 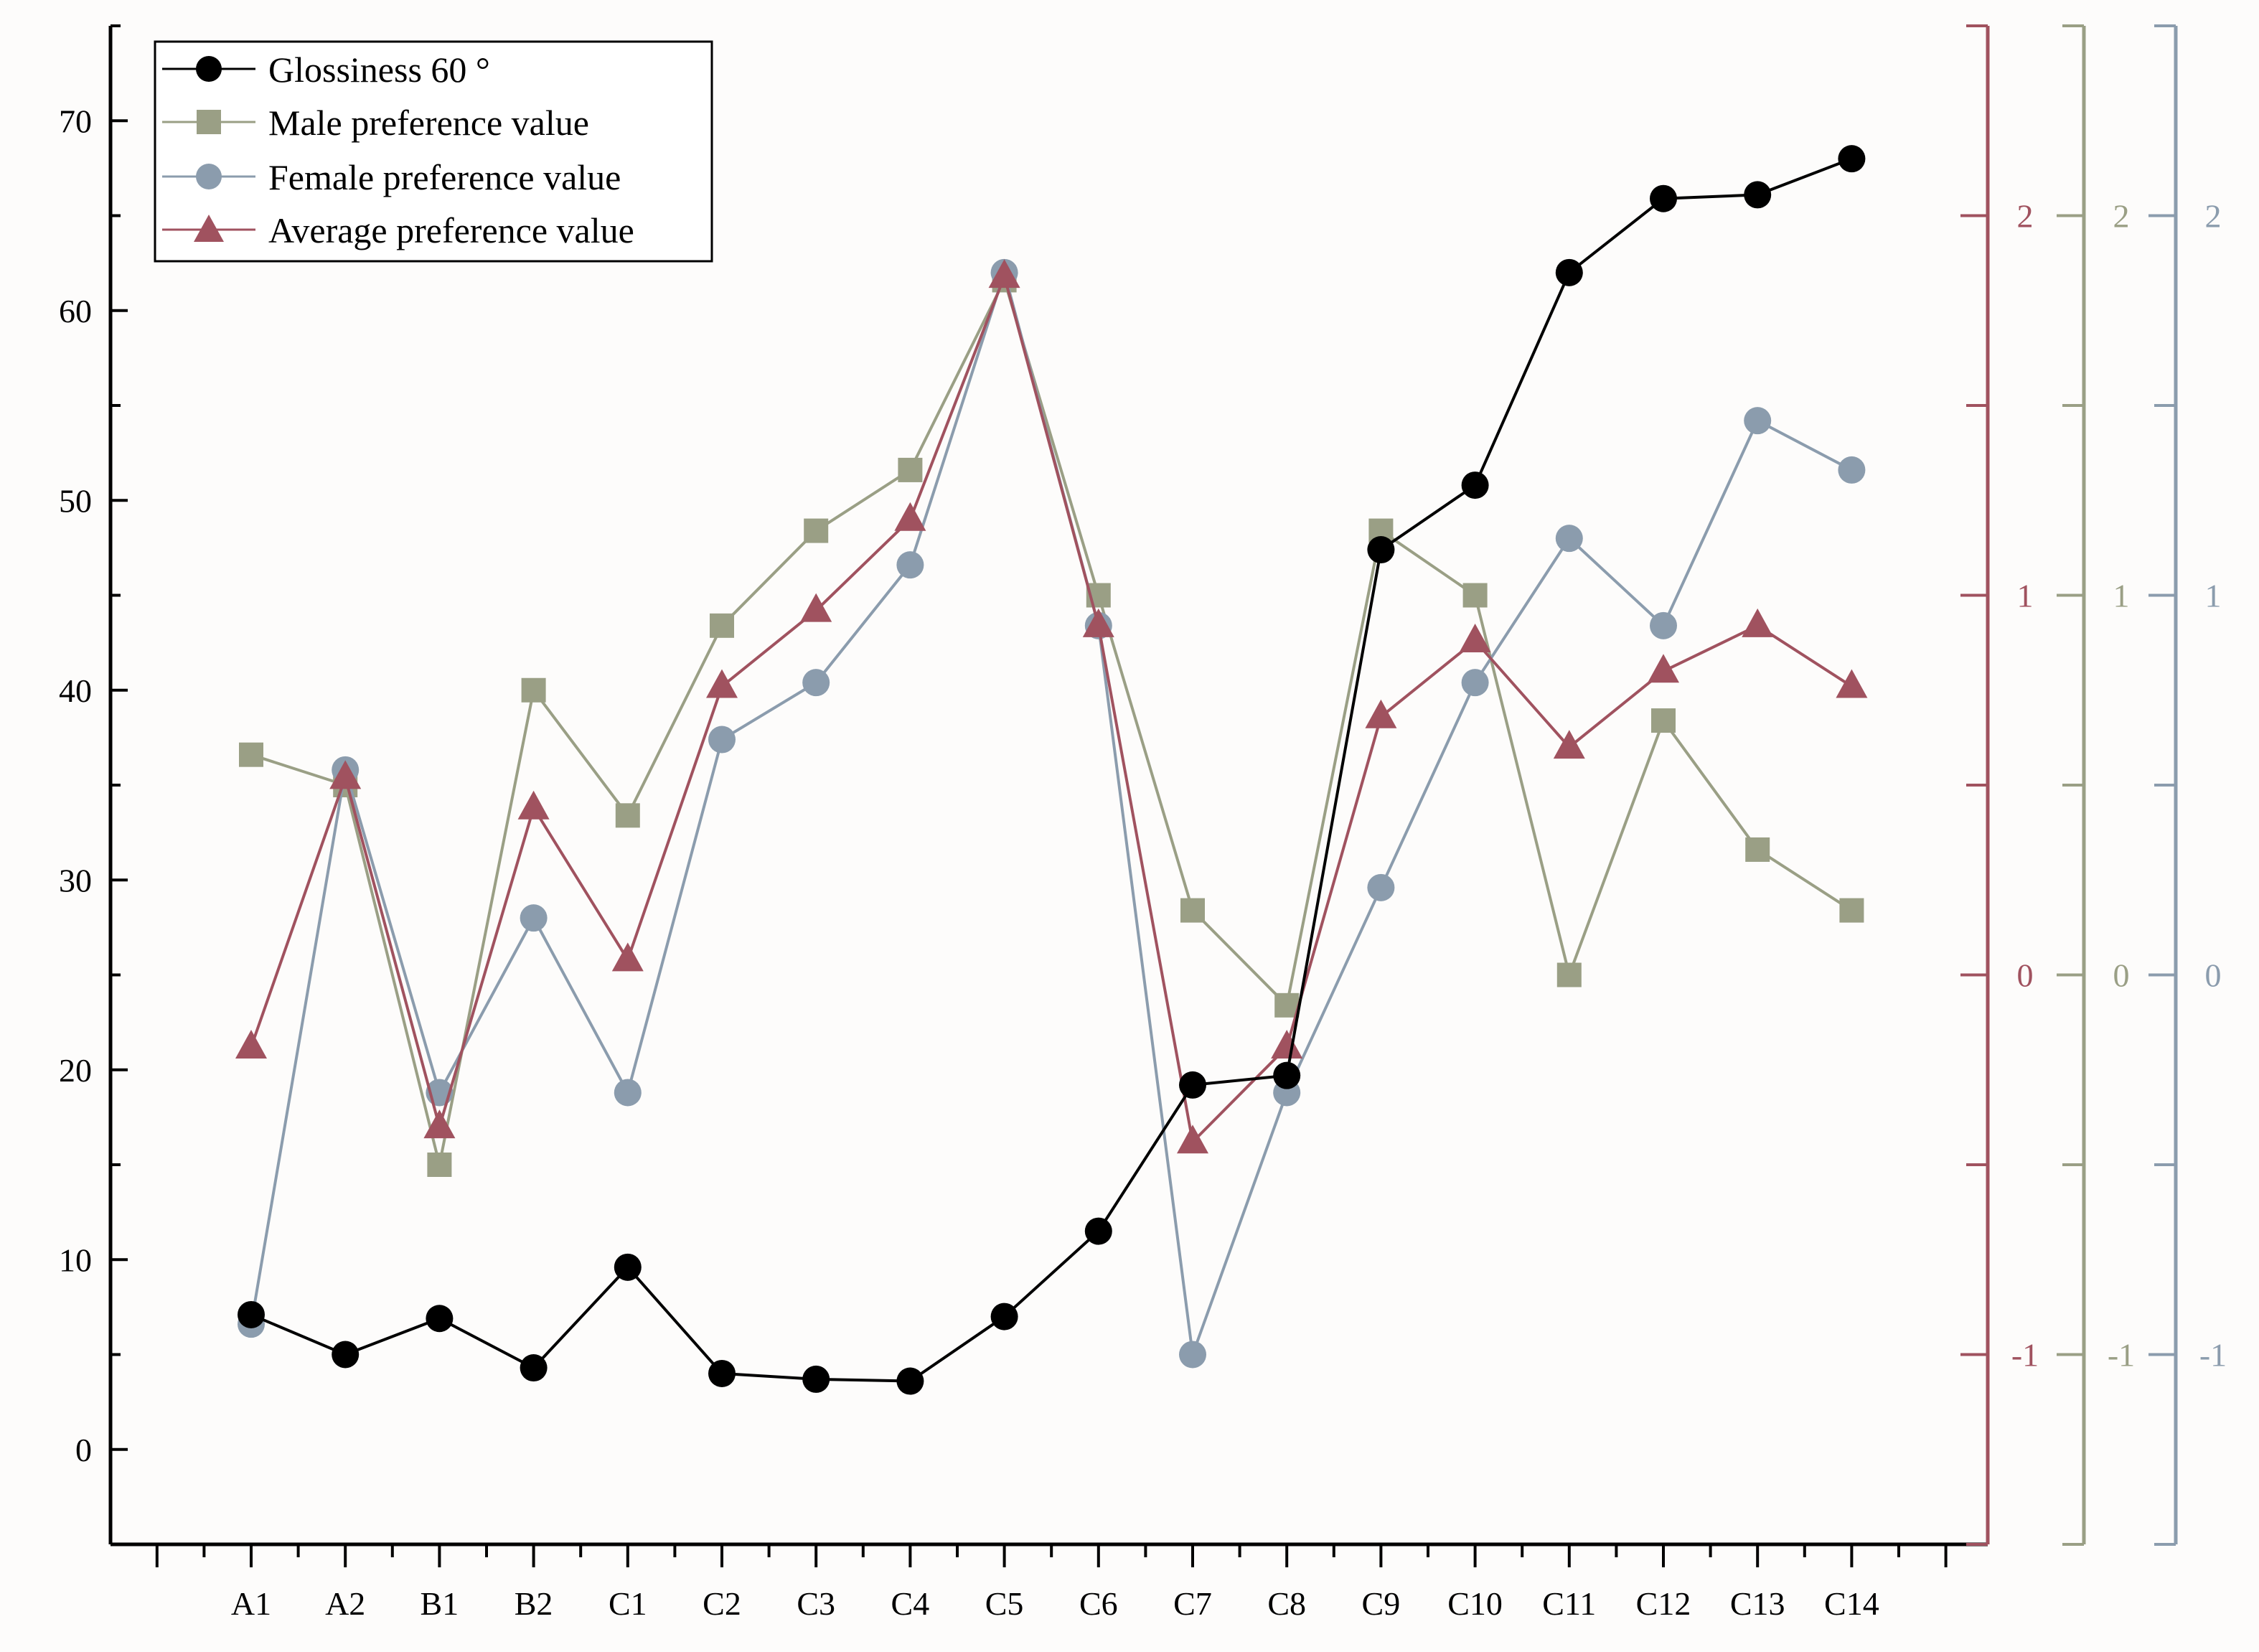 What do you see at coordinates (722, 1603) in the screenshot?
I see `x-tick-label: C2` at bounding box center [722, 1603].